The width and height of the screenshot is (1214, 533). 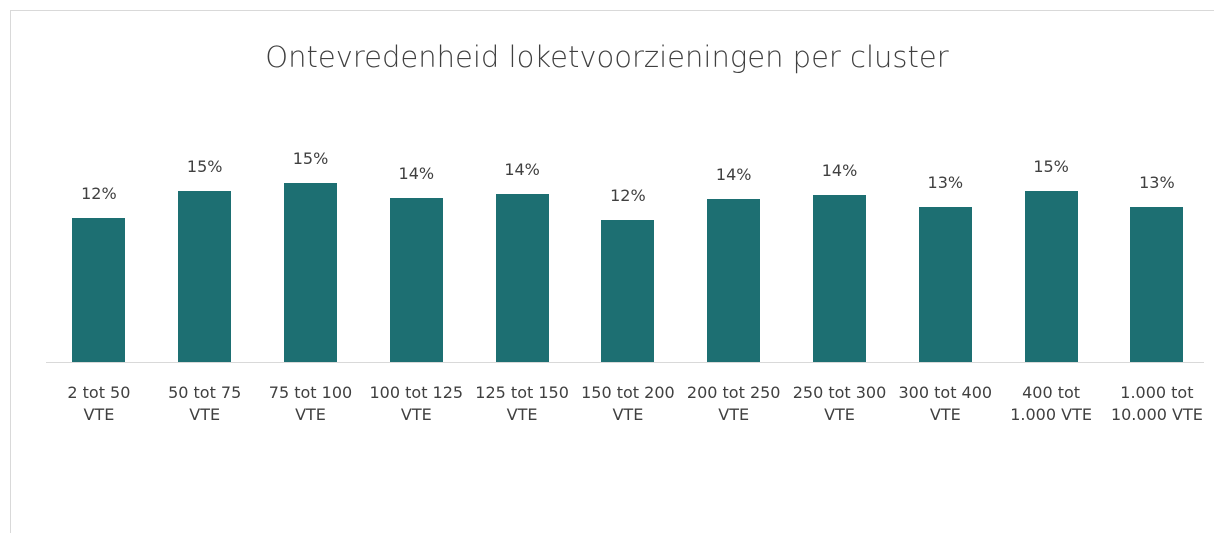 What do you see at coordinates (416, 403) in the screenshot?
I see `x-tick-label: 100 tot 125 VTE` at bounding box center [416, 403].